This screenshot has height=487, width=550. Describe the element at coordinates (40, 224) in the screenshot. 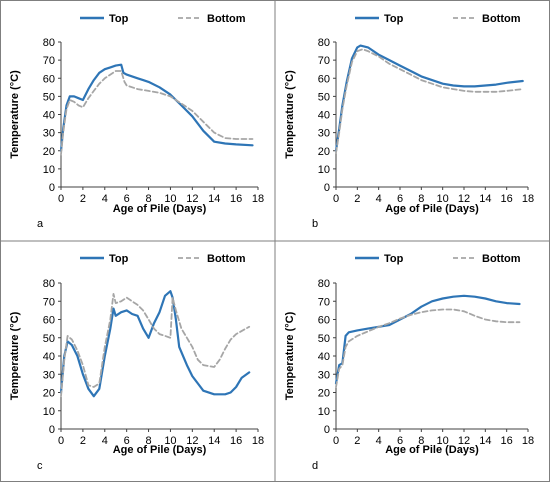

I see `panel-label: a` at that location.